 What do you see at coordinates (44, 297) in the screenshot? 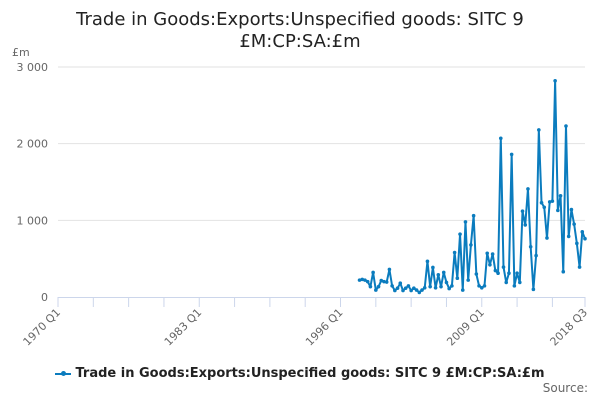
I see `y-tick-label: 0` at bounding box center [44, 297].